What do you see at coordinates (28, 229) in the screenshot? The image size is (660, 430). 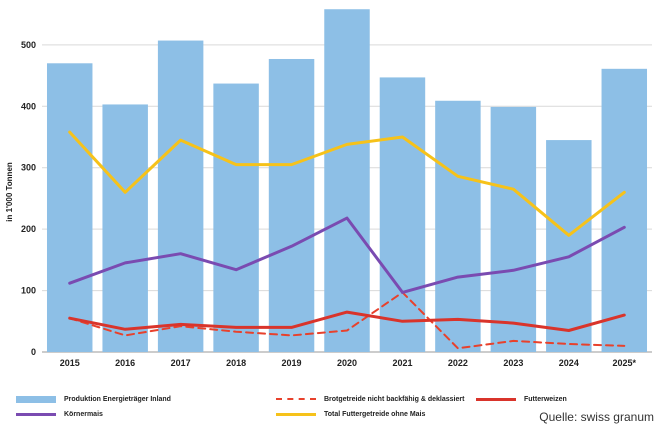 I see `y-tick-label: 200` at bounding box center [28, 229].